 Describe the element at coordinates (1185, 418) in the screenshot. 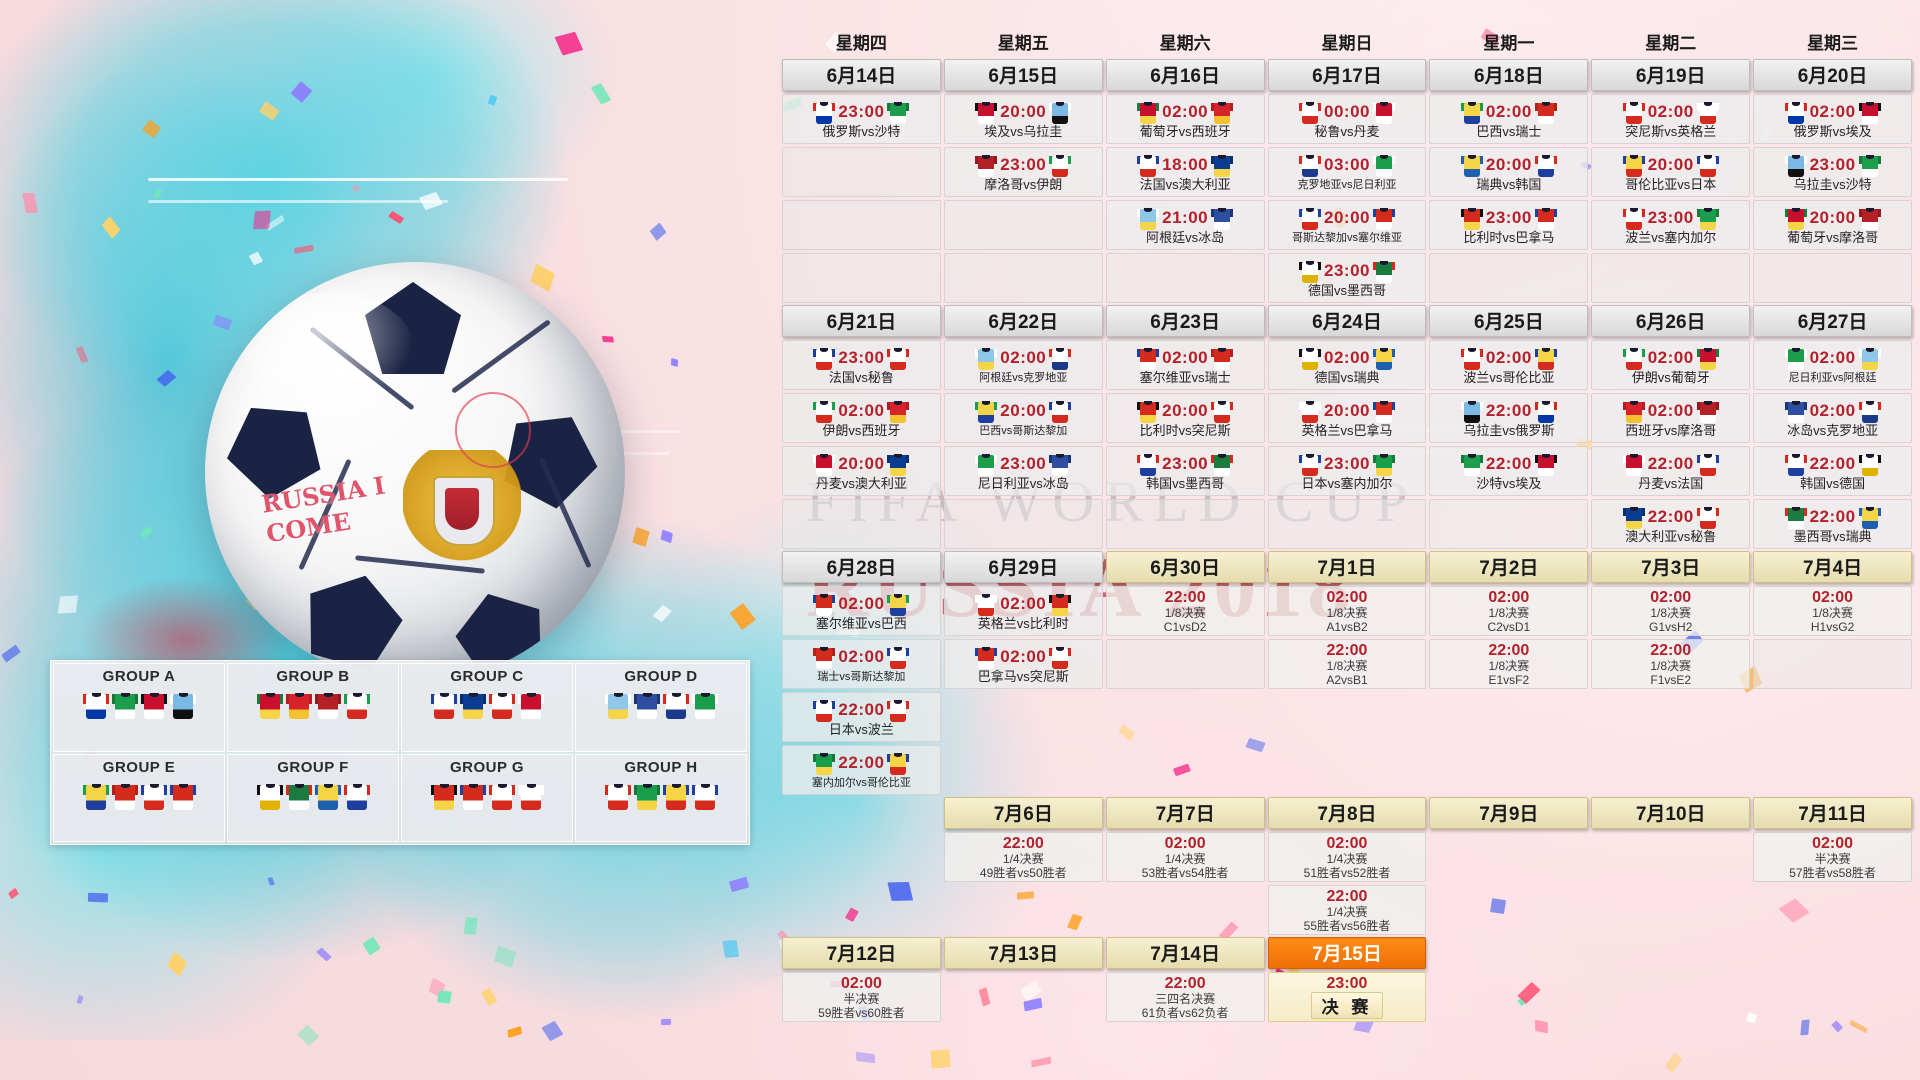

I see `match-cell: 20:00 比利时vs突尼斯` at that location.